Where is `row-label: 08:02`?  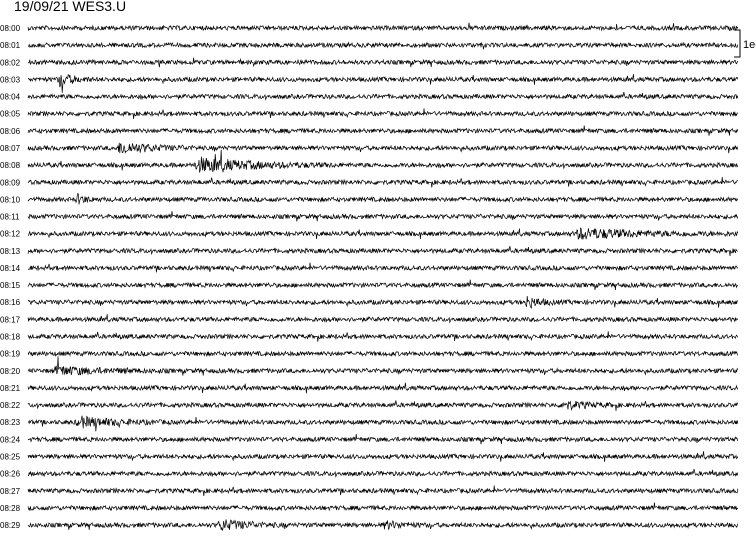
row-label: 08:02 is located at coordinates (10, 62).